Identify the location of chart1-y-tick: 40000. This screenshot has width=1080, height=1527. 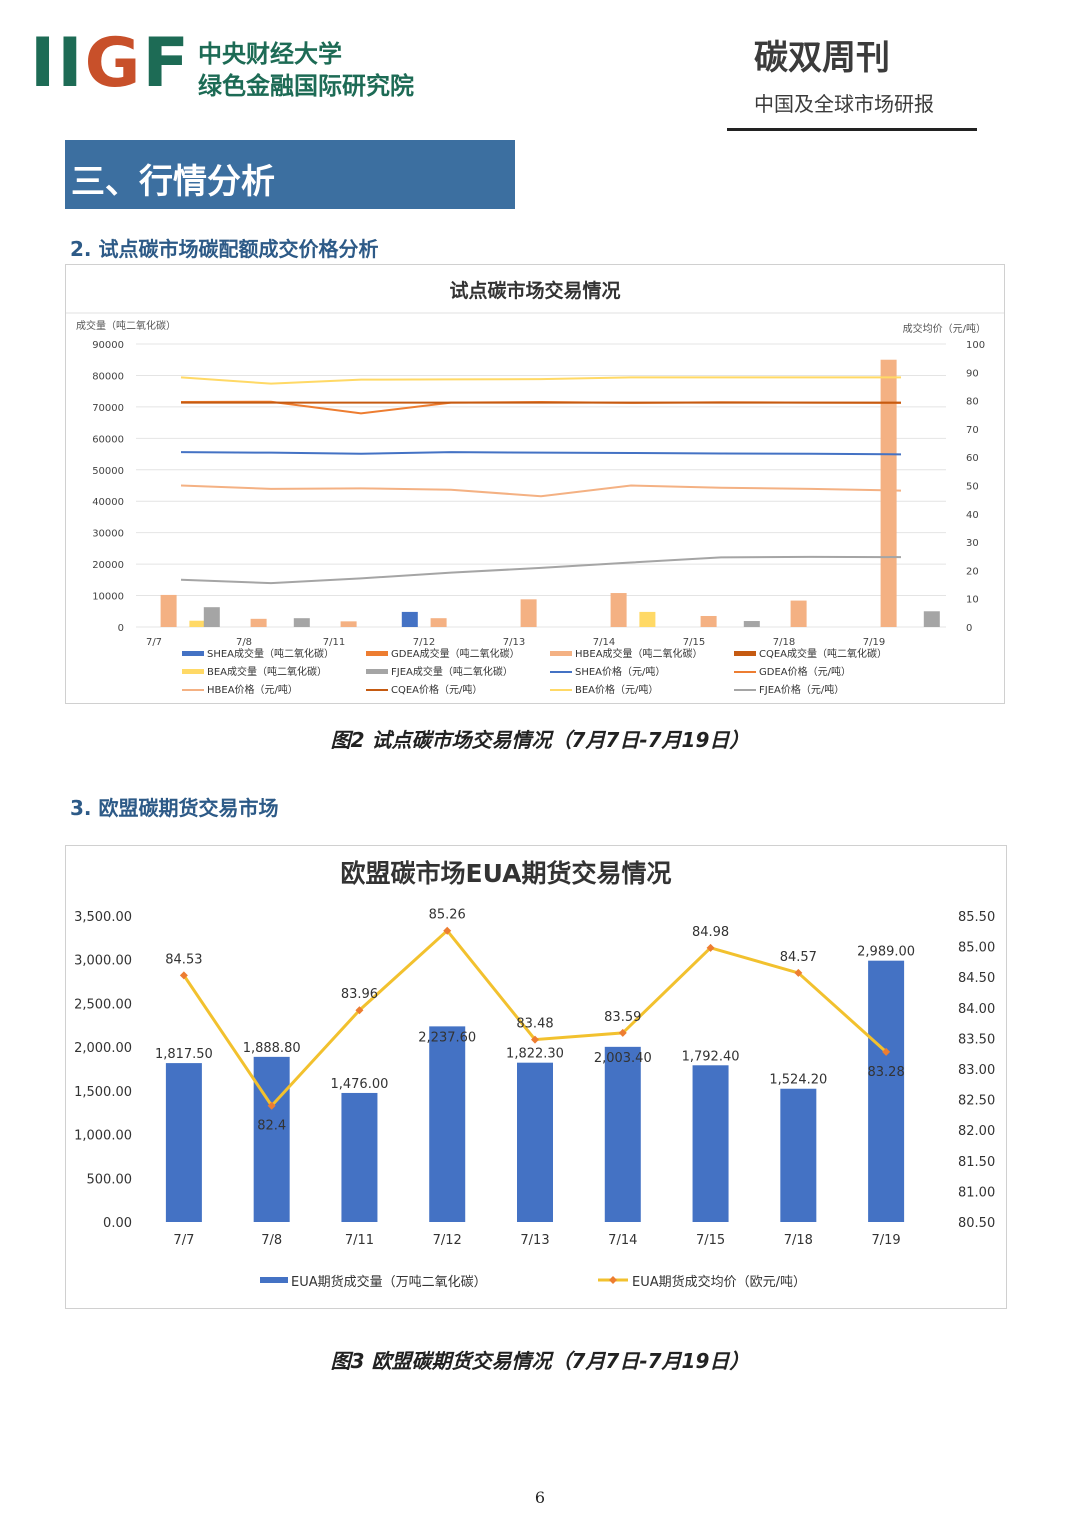
(108, 502).